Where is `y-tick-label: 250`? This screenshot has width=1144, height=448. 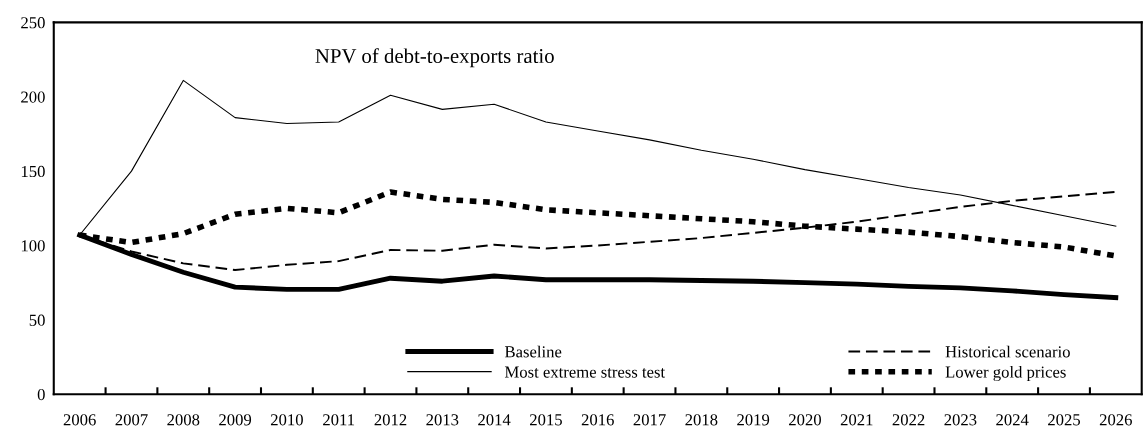 y-tick-label: 250 is located at coordinates (33, 23).